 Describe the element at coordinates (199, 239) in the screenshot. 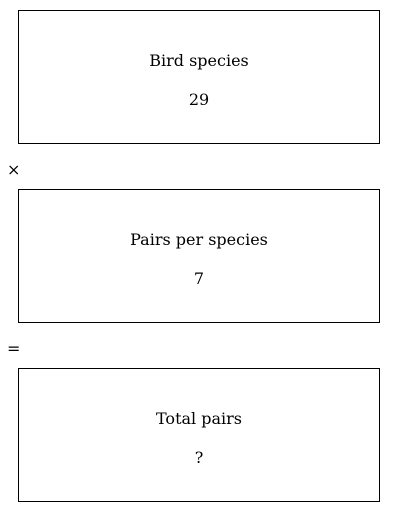

I see `pairs-per-species-label: Pairs per species` at that location.